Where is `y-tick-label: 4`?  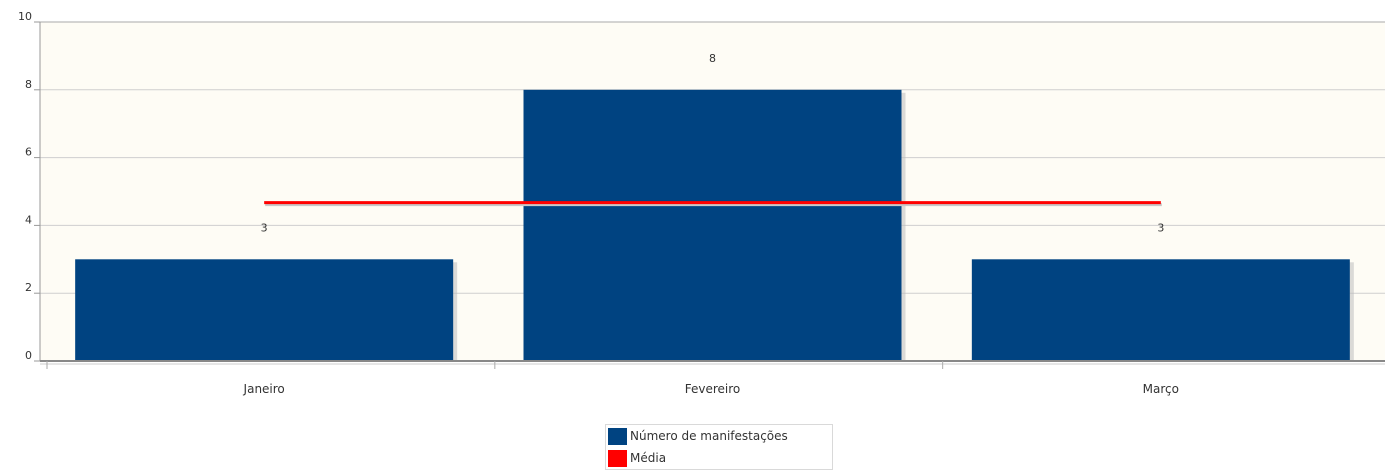 y-tick-label: 4 is located at coordinates (28, 219).